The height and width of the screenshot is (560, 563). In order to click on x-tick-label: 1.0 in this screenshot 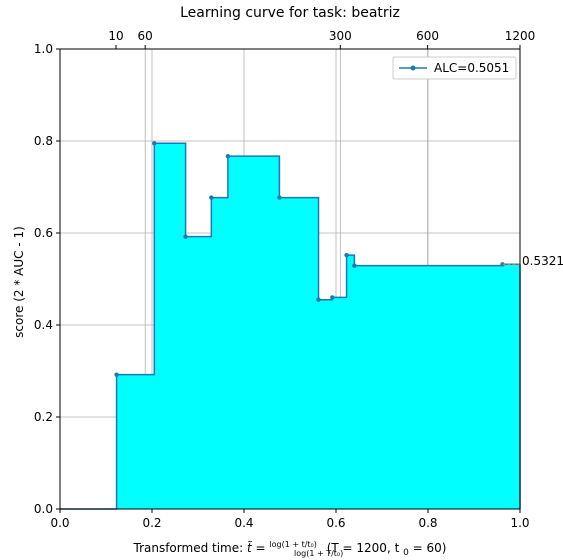, I will do `click(519, 523)`.